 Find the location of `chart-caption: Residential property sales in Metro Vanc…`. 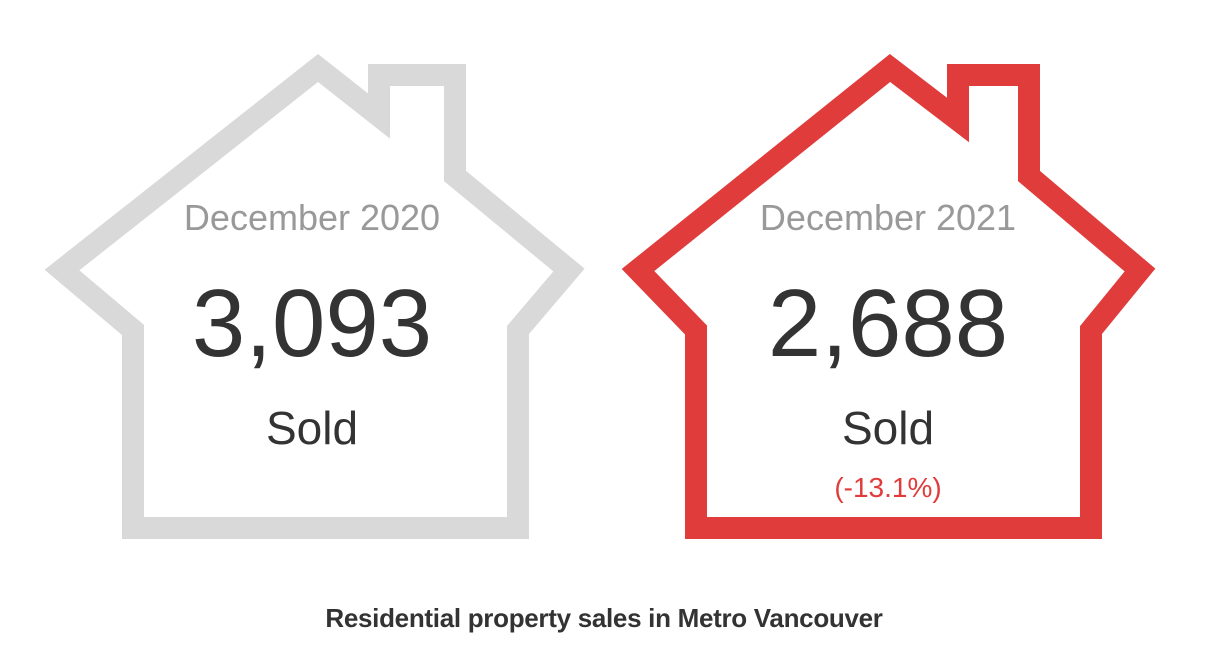

chart-caption: Residential property sales in Metro Vanc… is located at coordinates (604, 618).